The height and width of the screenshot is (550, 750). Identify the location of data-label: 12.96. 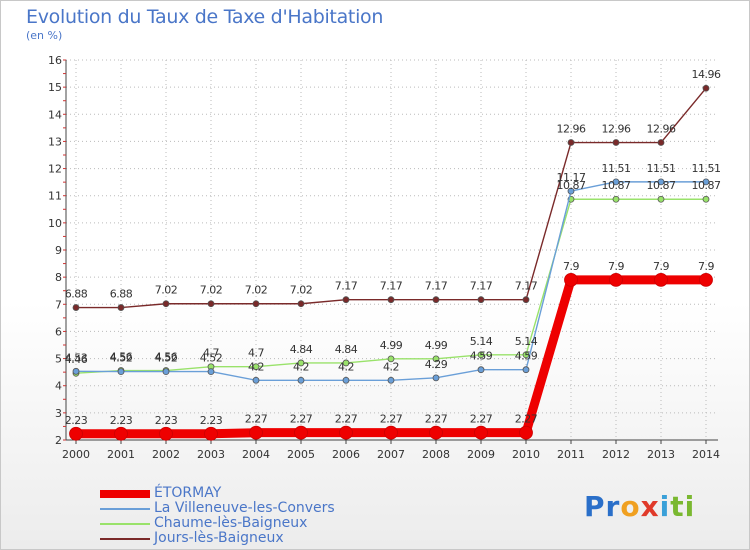
(571, 129).